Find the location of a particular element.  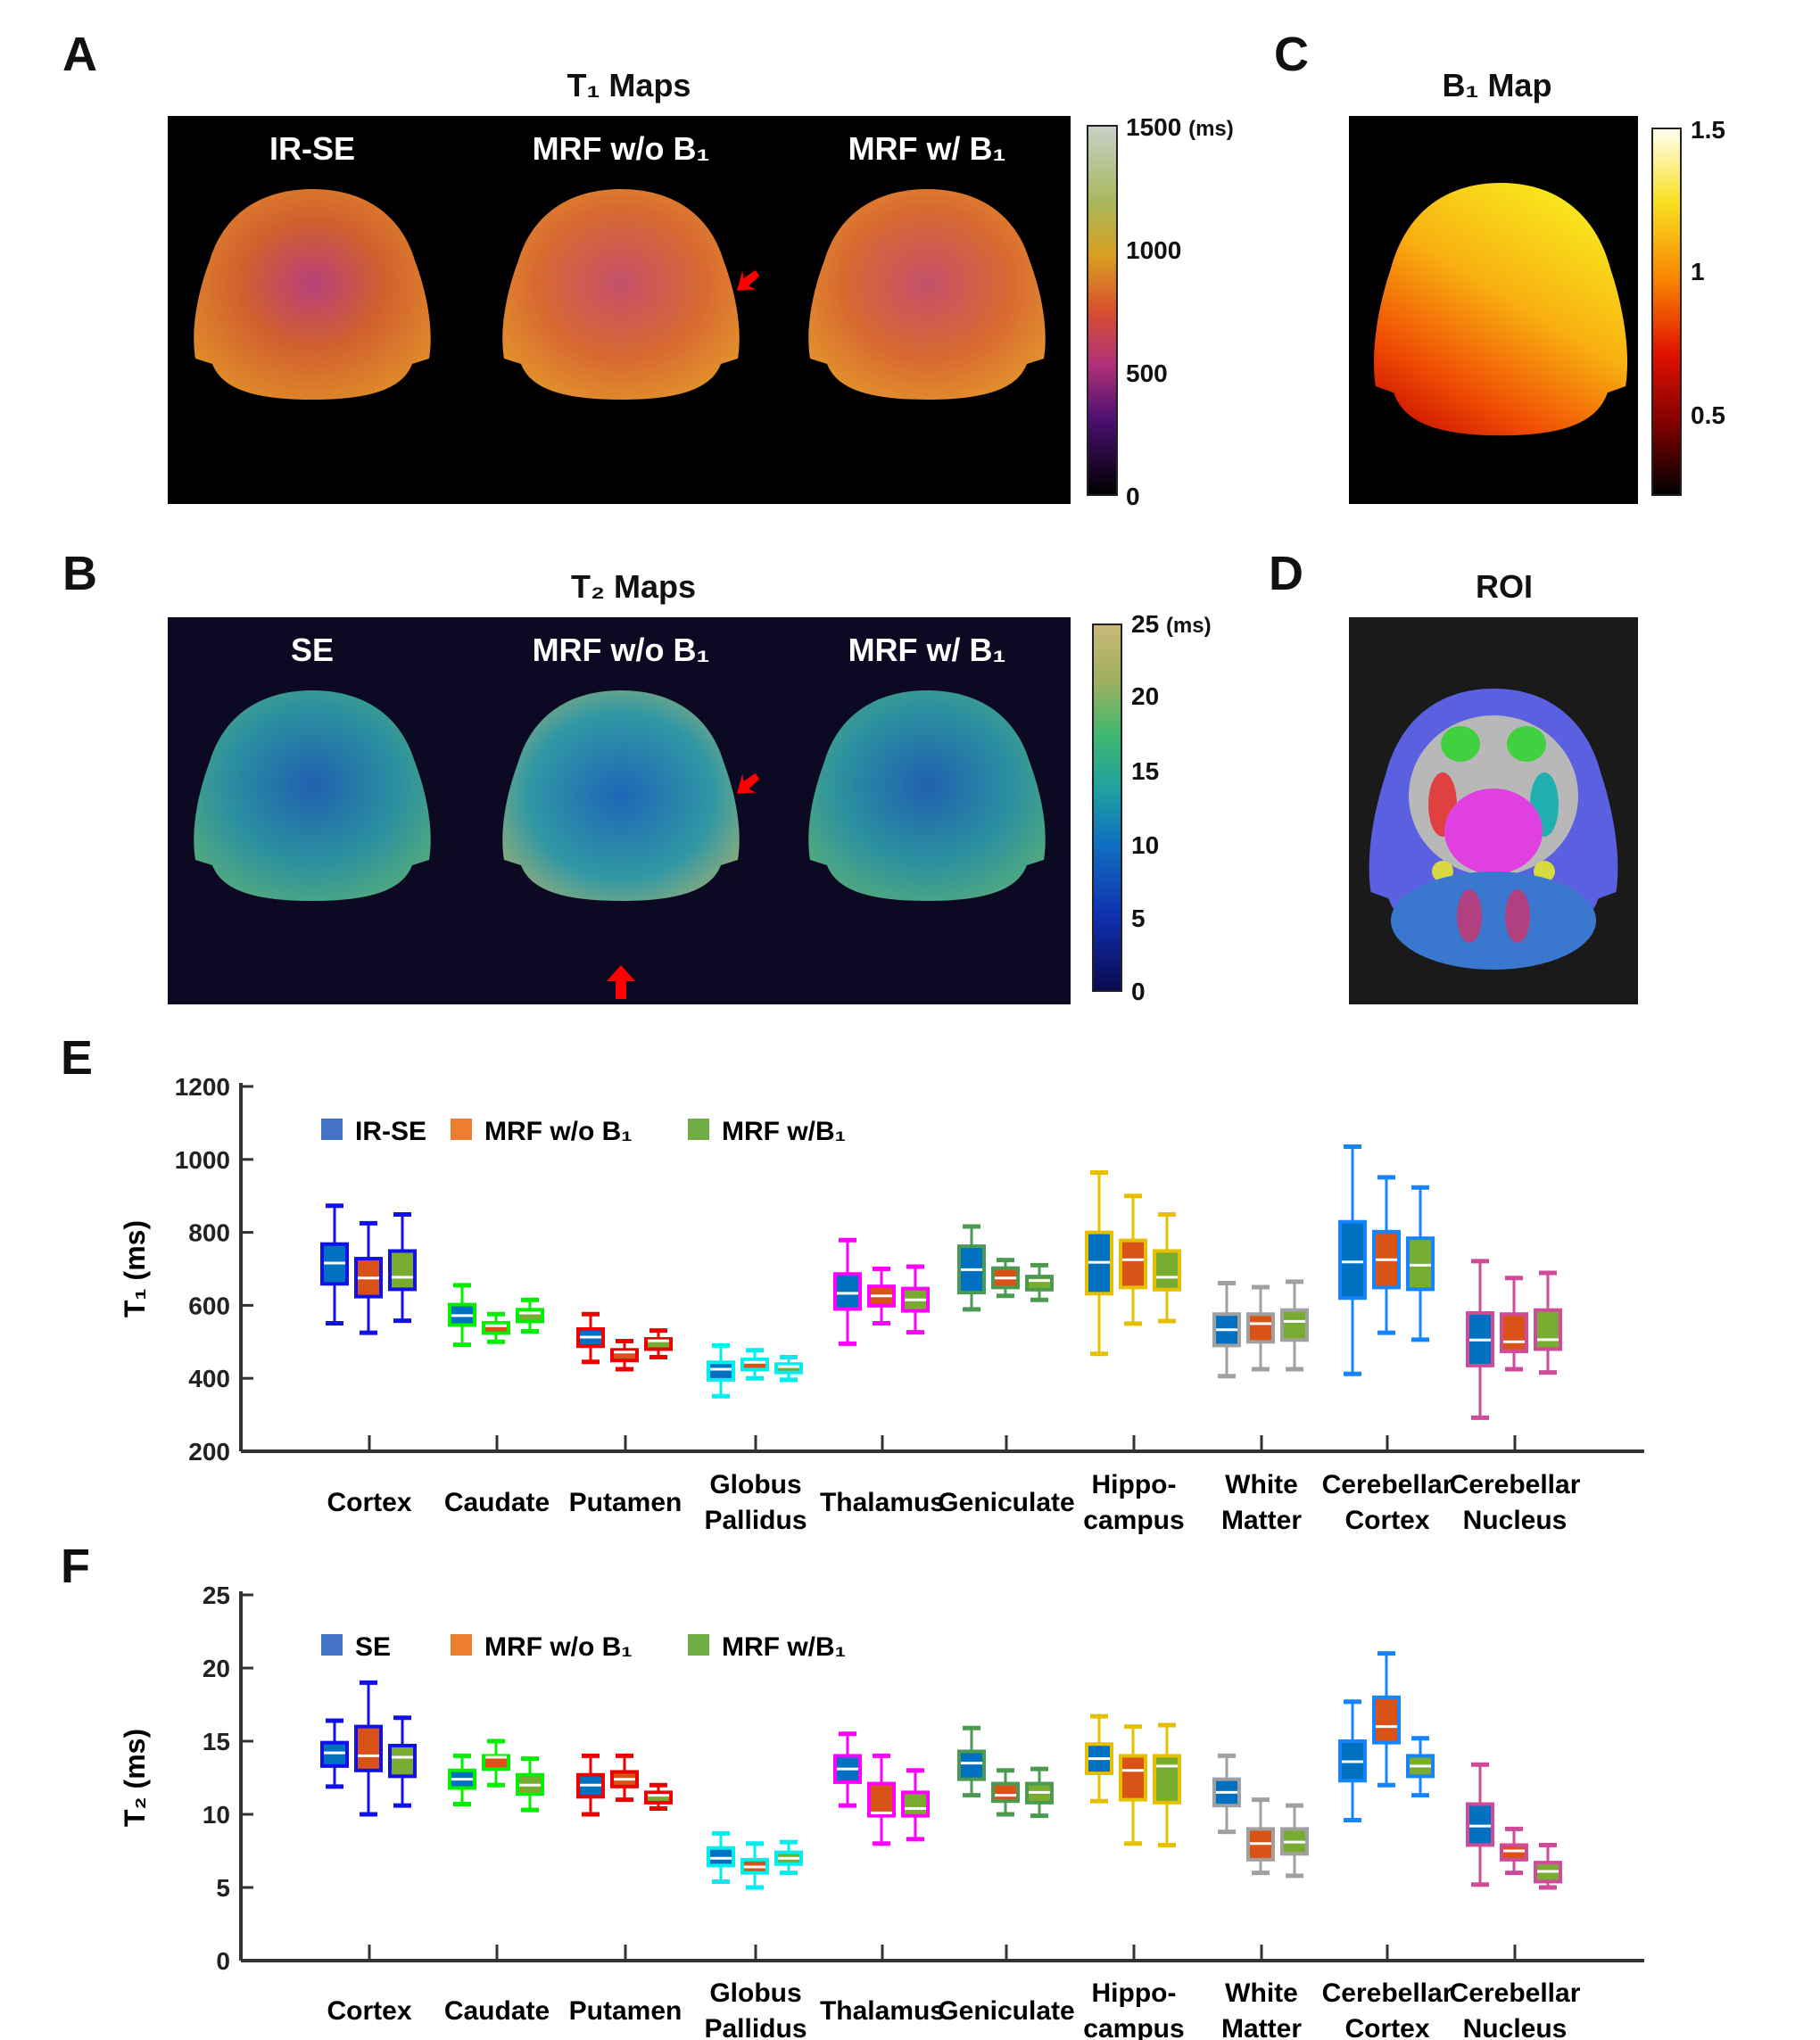

t1-map-label-irse: IR-SE is located at coordinates (312, 148).